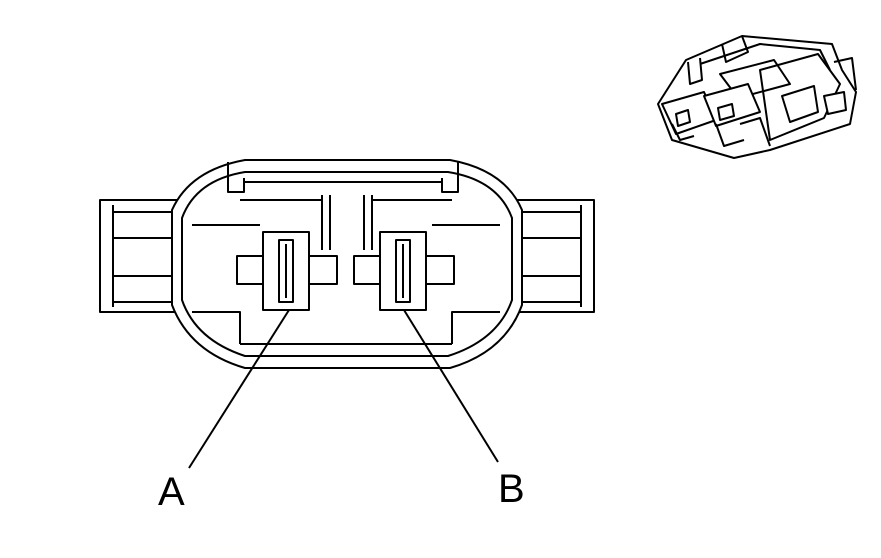  I want to click on housing-inner, so click(347, 264).